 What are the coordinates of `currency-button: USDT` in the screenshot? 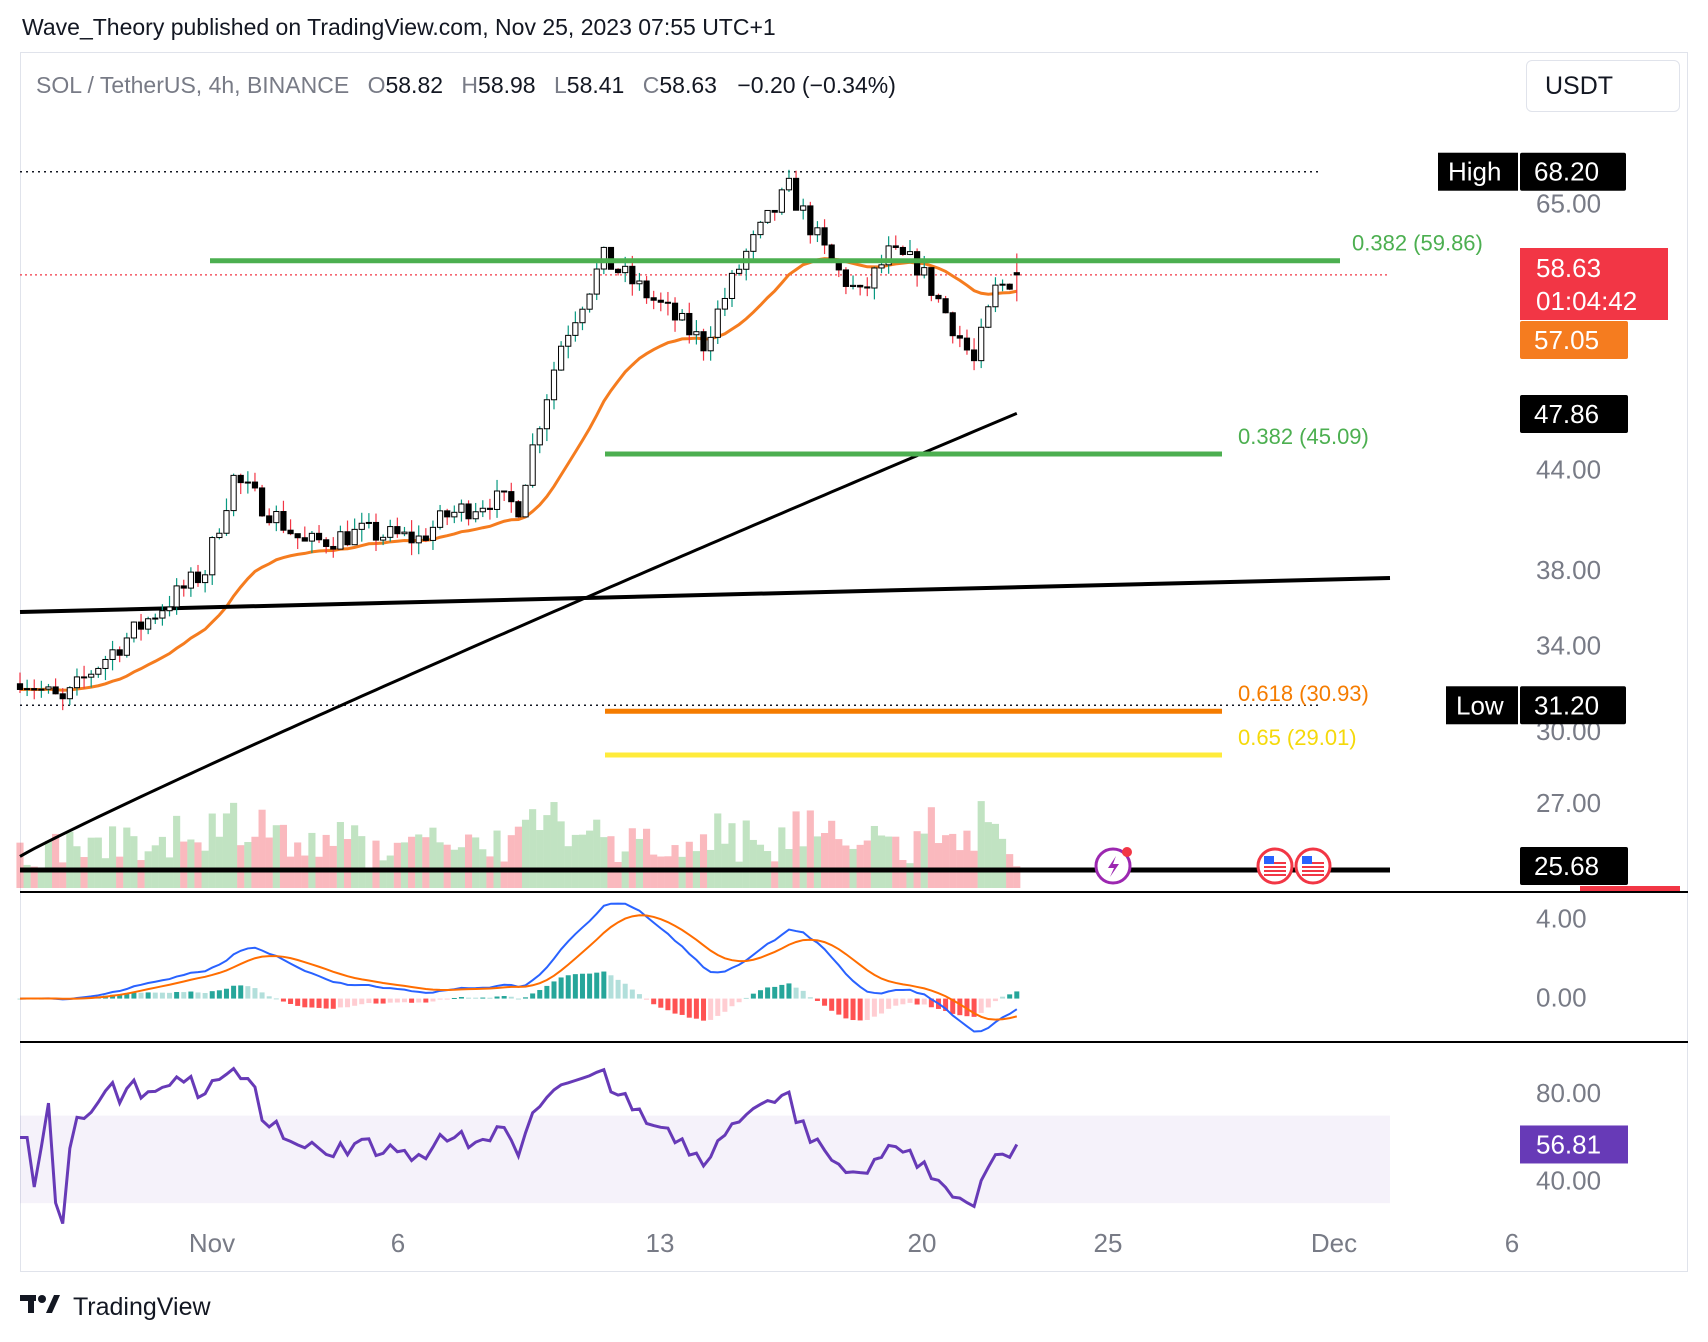 It's located at (1603, 86).